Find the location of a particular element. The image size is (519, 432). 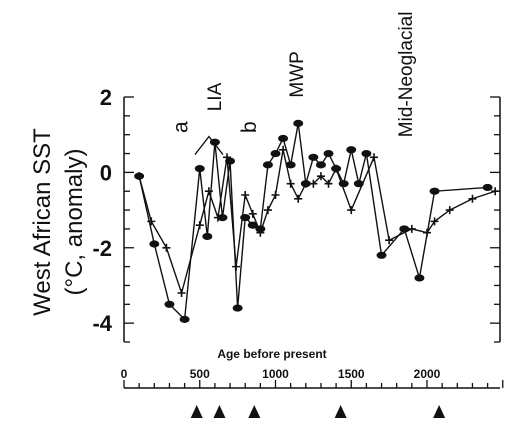

arrow-markers is located at coordinates (318, 411).